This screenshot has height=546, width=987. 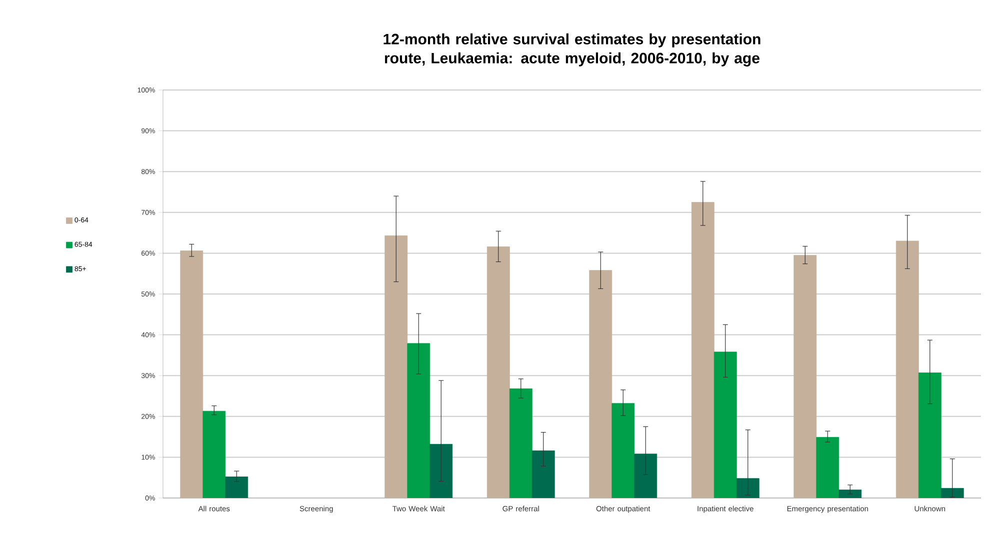 I want to click on chart-title: 12-month relative survival estimates by presentation route, Leukaemia: acute myeloid, 2006-2010, by age, so click(x=572, y=49).